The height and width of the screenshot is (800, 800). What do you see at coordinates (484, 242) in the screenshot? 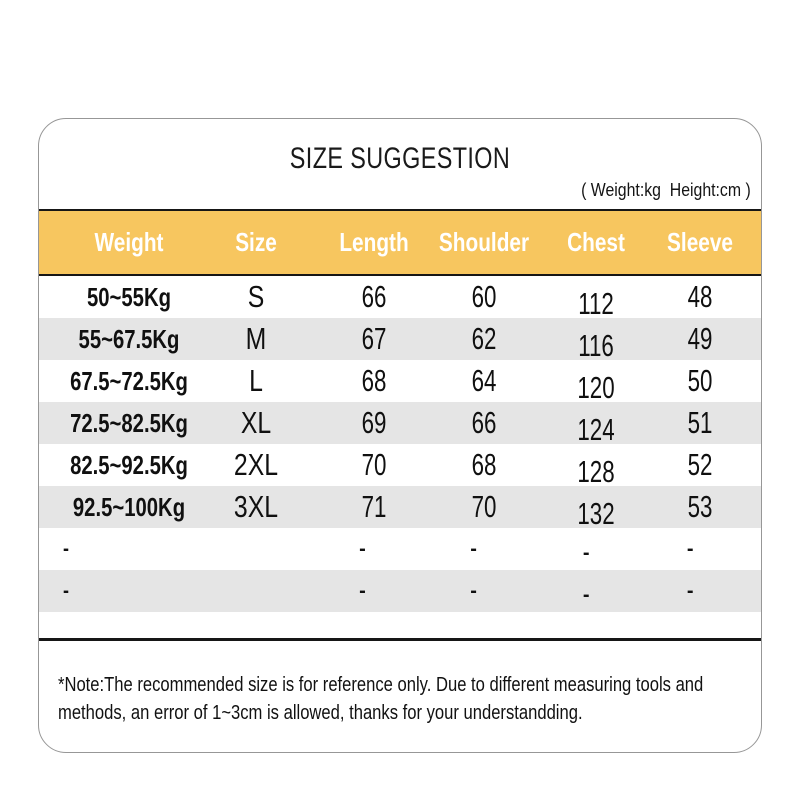
I see `column-header-shoulder: Shoulder` at bounding box center [484, 242].